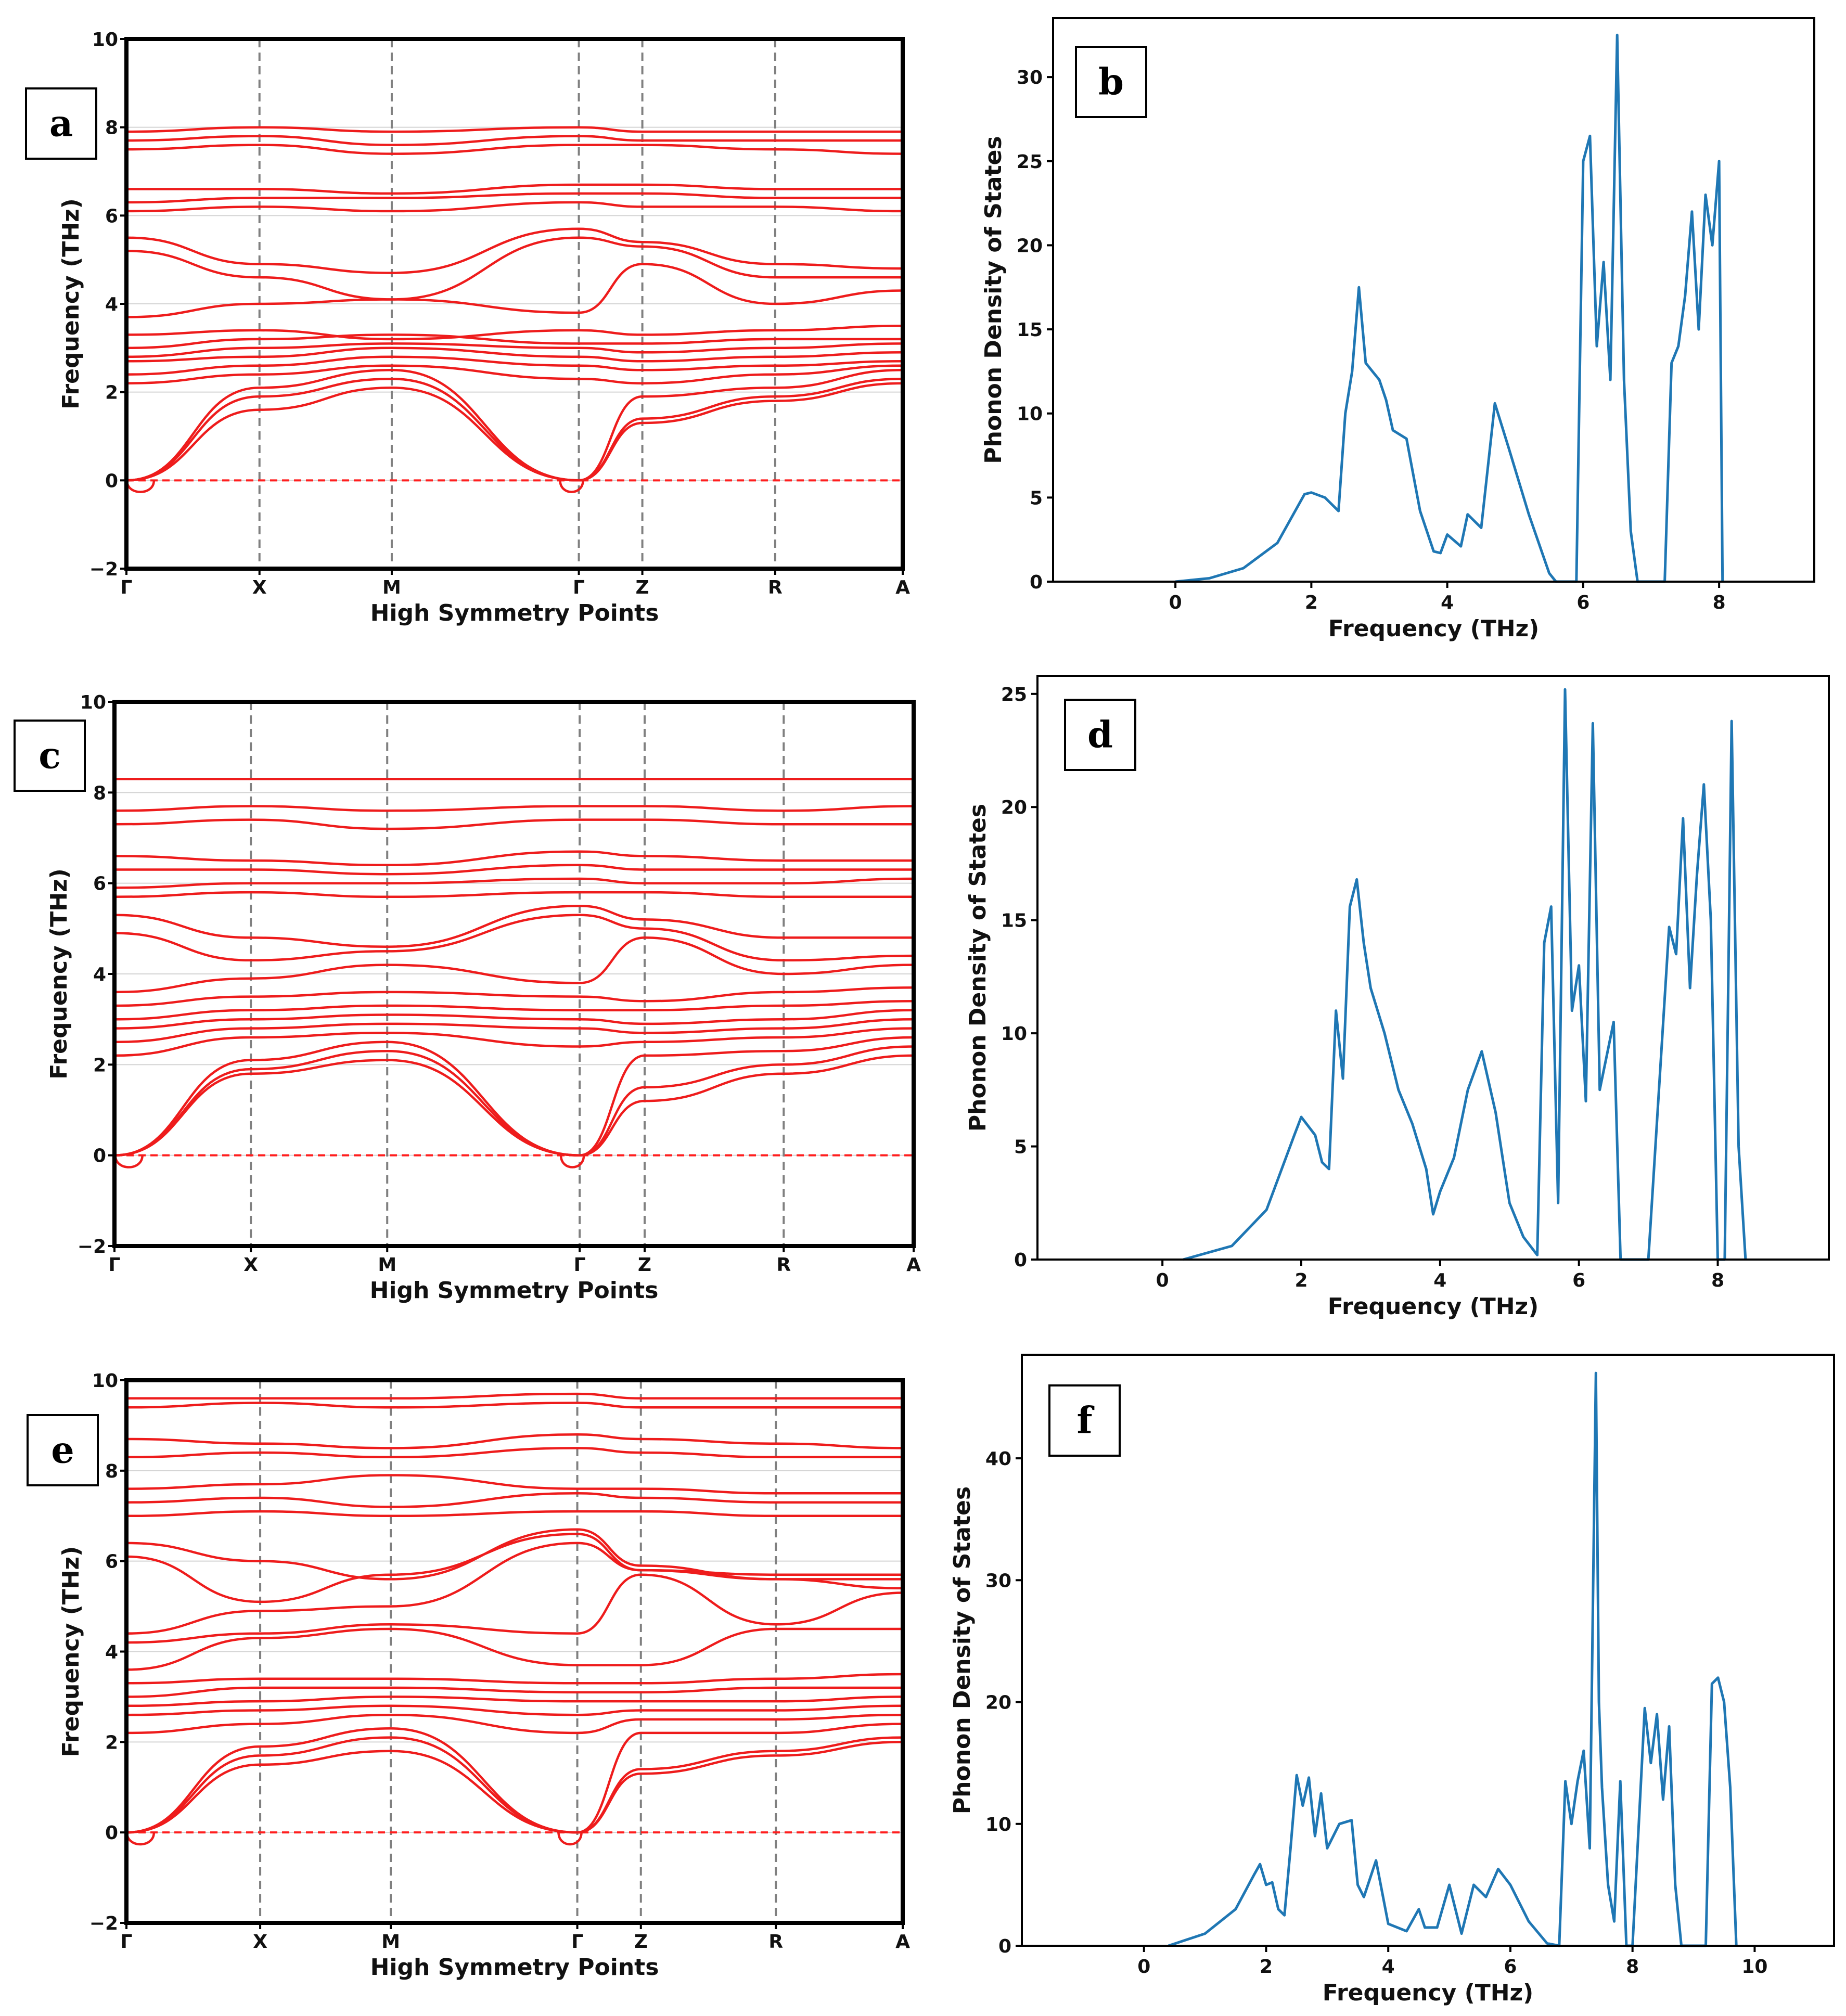  I want to click on band-e-xtick-label: Γ, so click(127, 1942).